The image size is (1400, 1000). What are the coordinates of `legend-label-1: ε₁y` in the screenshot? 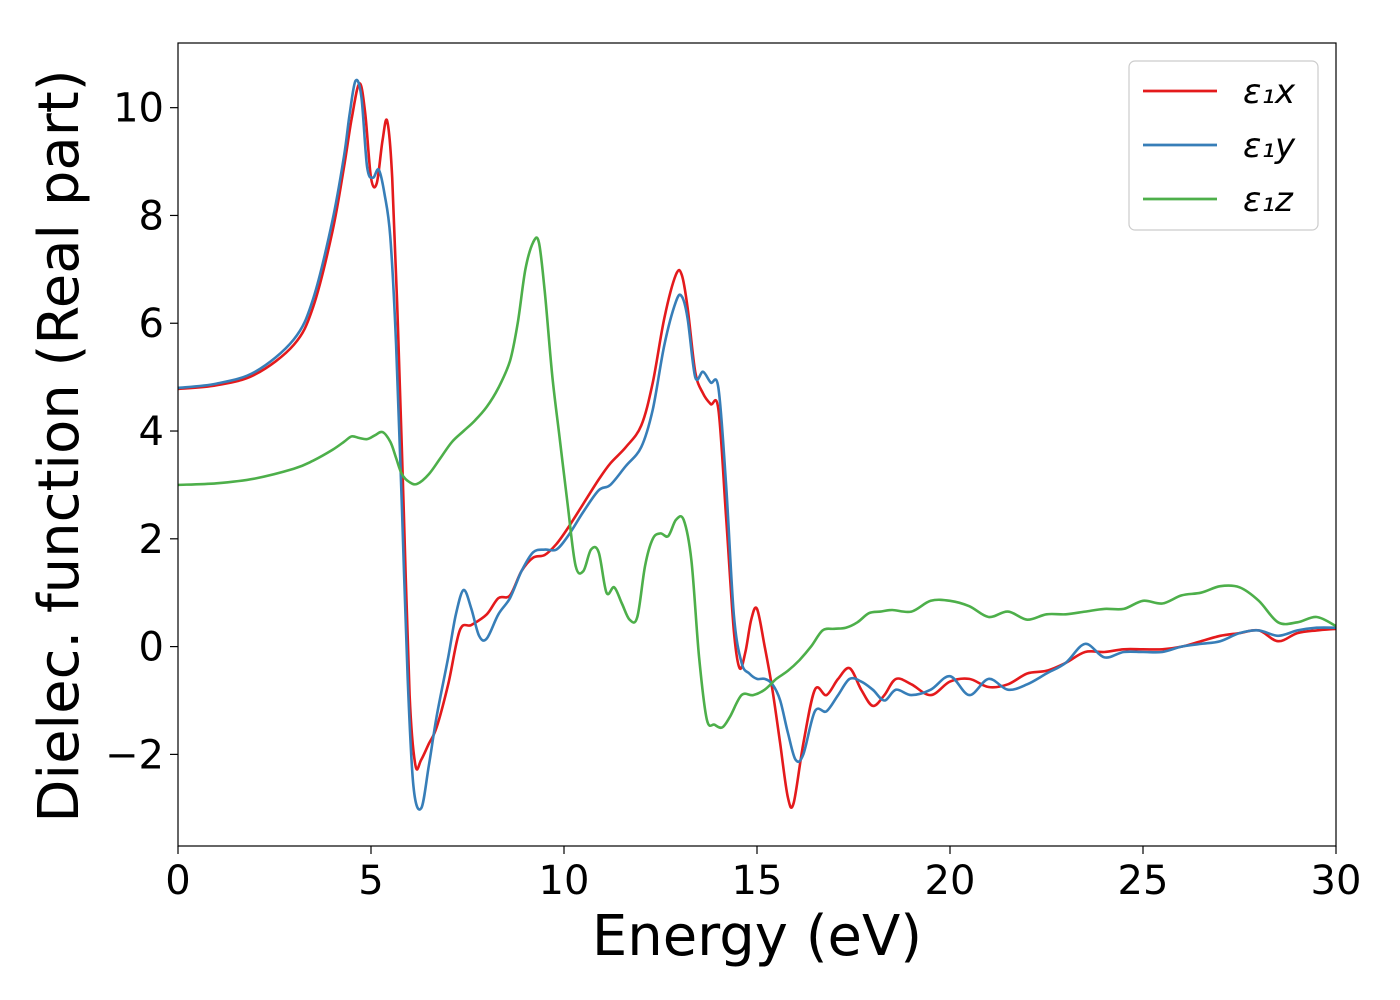 It's located at (1269, 146).